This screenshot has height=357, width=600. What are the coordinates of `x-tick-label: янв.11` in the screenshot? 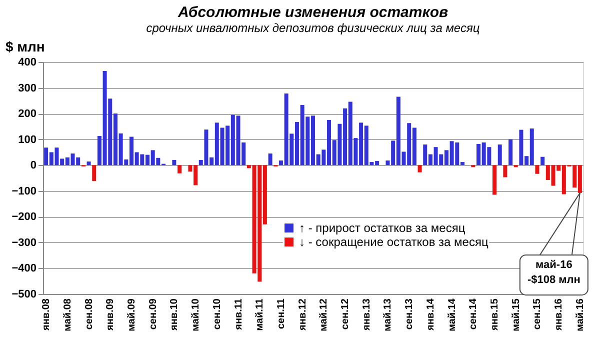 It's located at (238, 314).